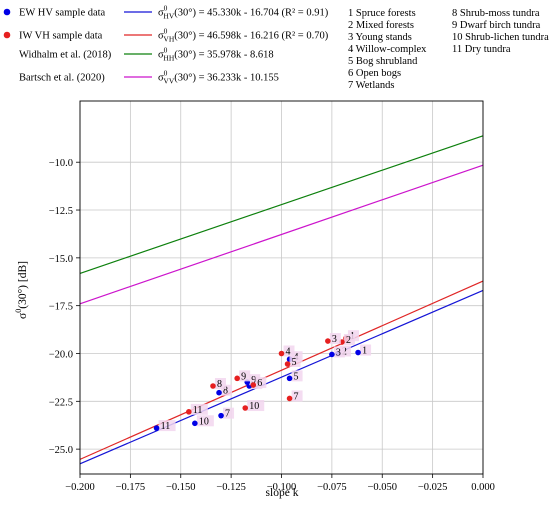 The height and width of the screenshot is (523, 550). What do you see at coordinates (496, 13) in the screenshot?
I see `class-label: 8 Shrub-moss tundra` at bounding box center [496, 13].